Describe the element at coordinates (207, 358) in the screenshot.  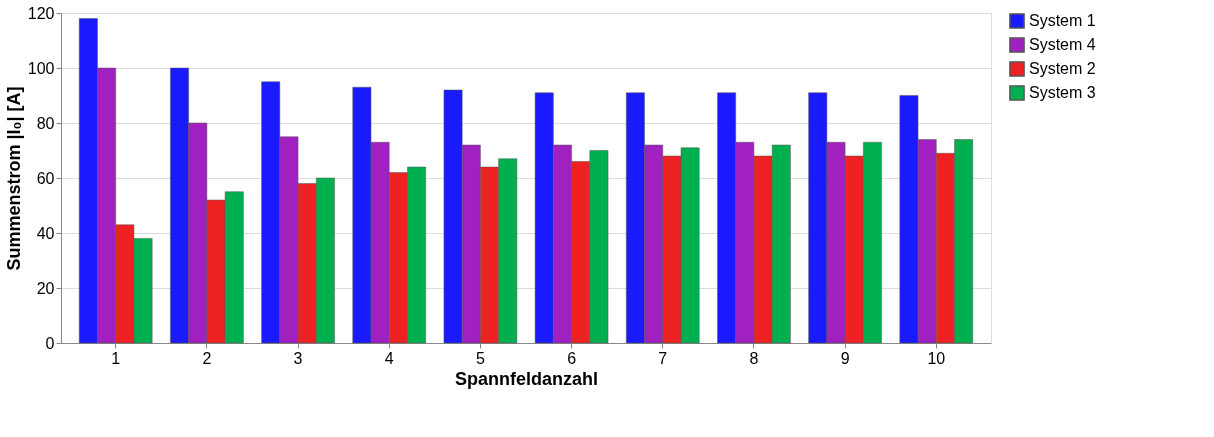
I see `x-tick-label: 2` at that location.